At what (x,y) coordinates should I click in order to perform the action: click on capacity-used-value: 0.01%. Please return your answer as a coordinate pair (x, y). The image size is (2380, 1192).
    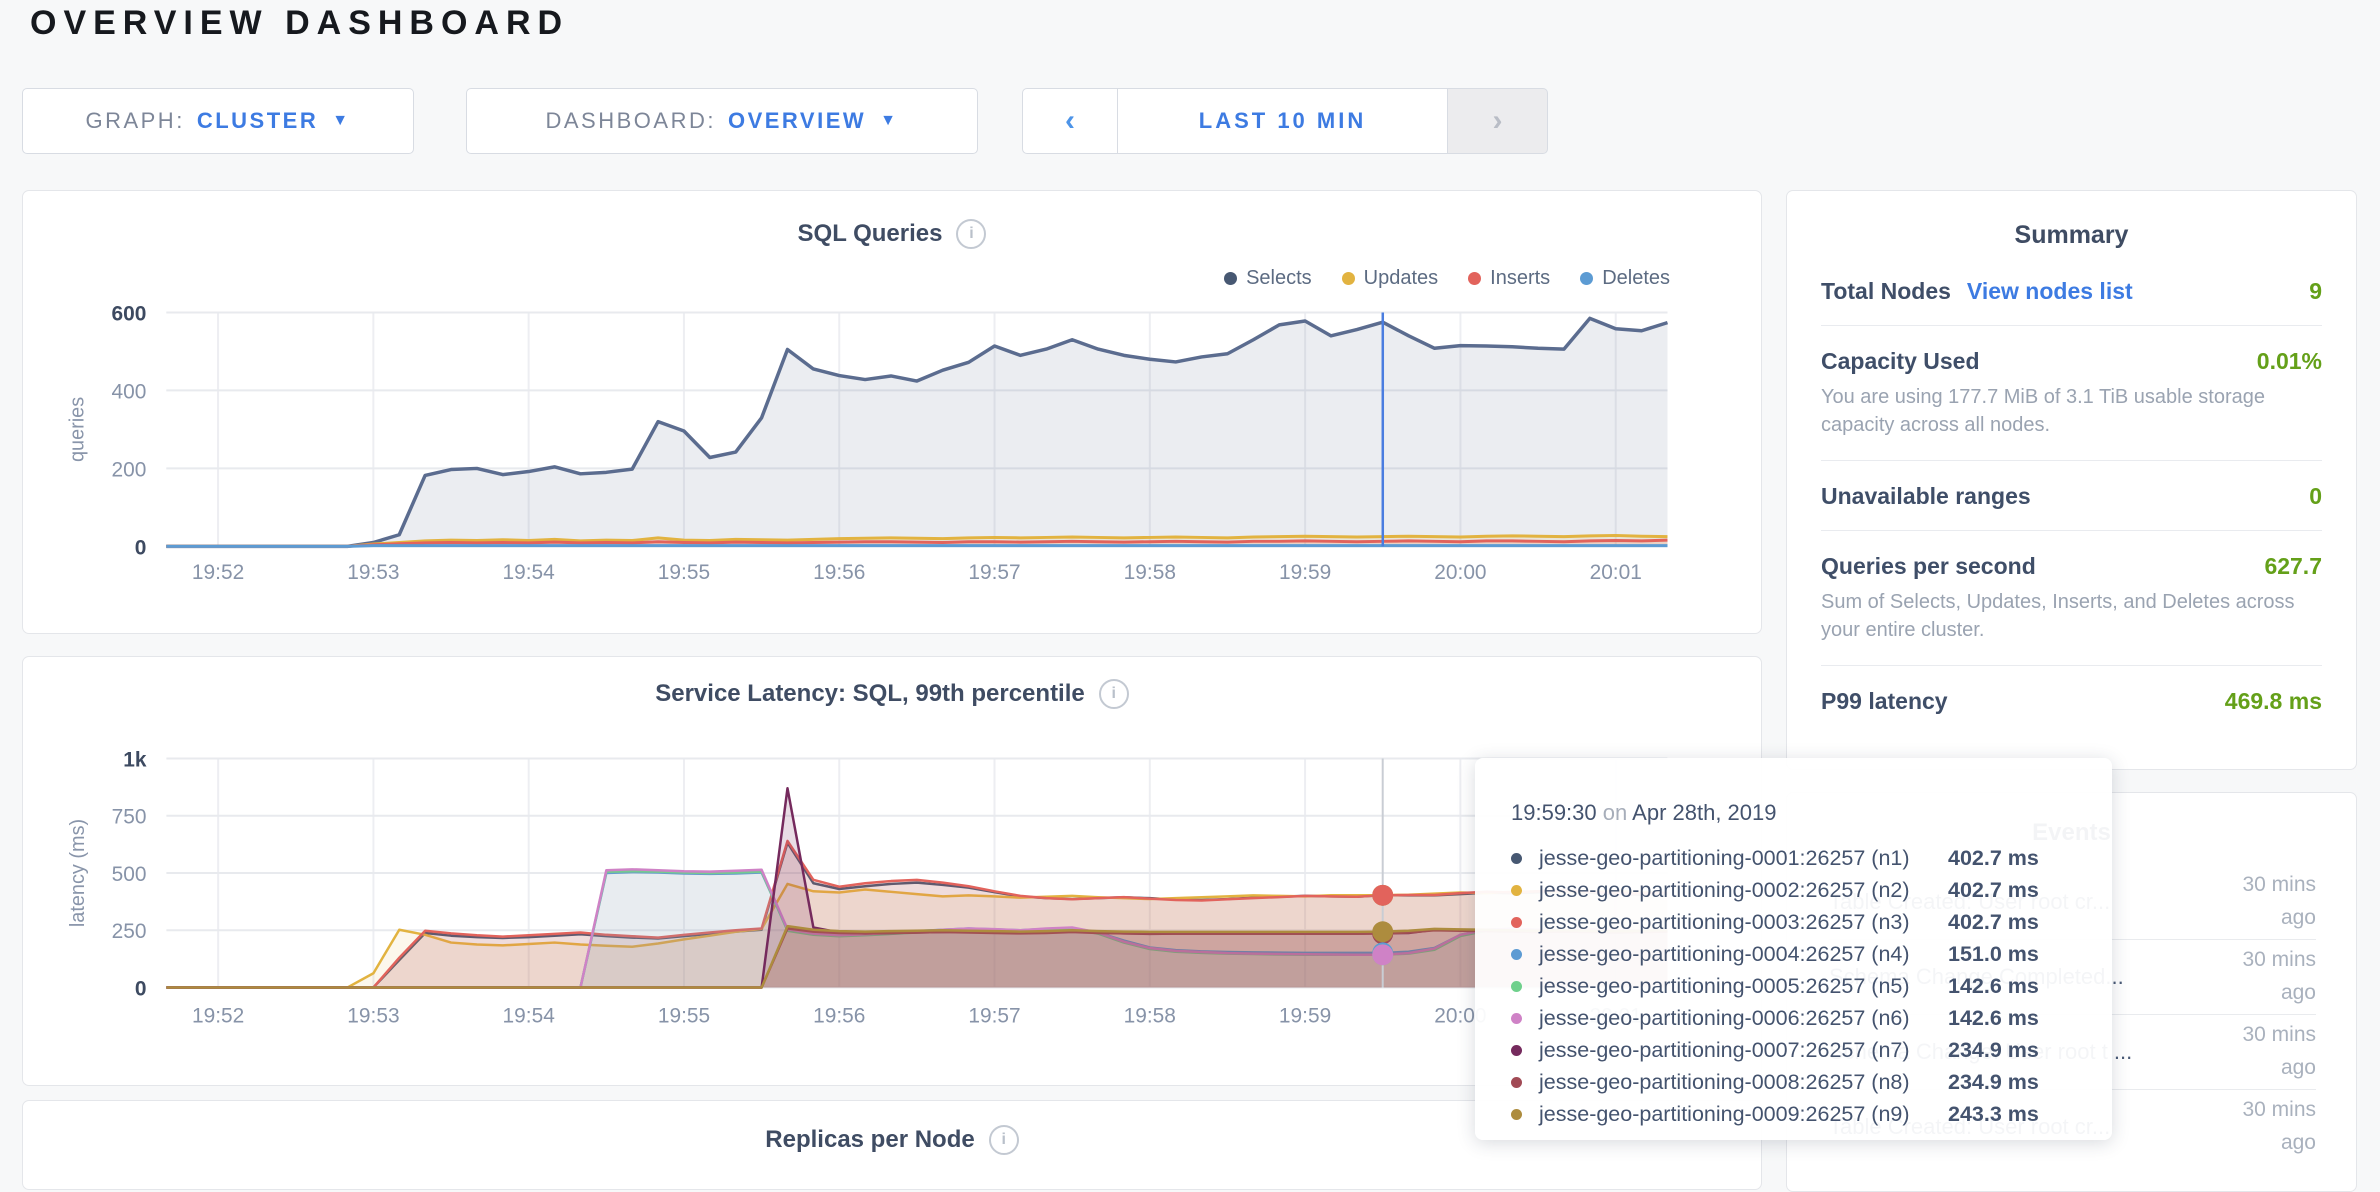
    Looking at the image, I should click on (2289, 361).